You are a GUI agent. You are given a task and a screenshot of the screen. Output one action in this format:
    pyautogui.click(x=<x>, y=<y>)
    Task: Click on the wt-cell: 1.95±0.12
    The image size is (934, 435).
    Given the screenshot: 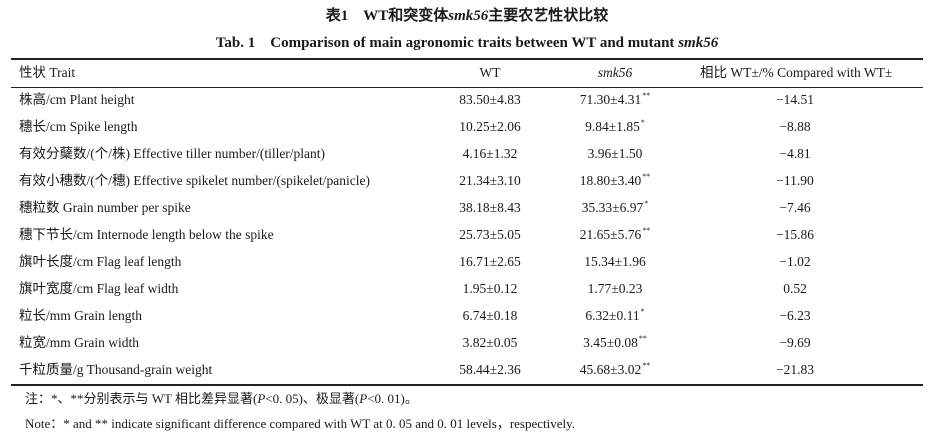 What is the action you would take?
    pyautogui.click(x=490, y=288)
    